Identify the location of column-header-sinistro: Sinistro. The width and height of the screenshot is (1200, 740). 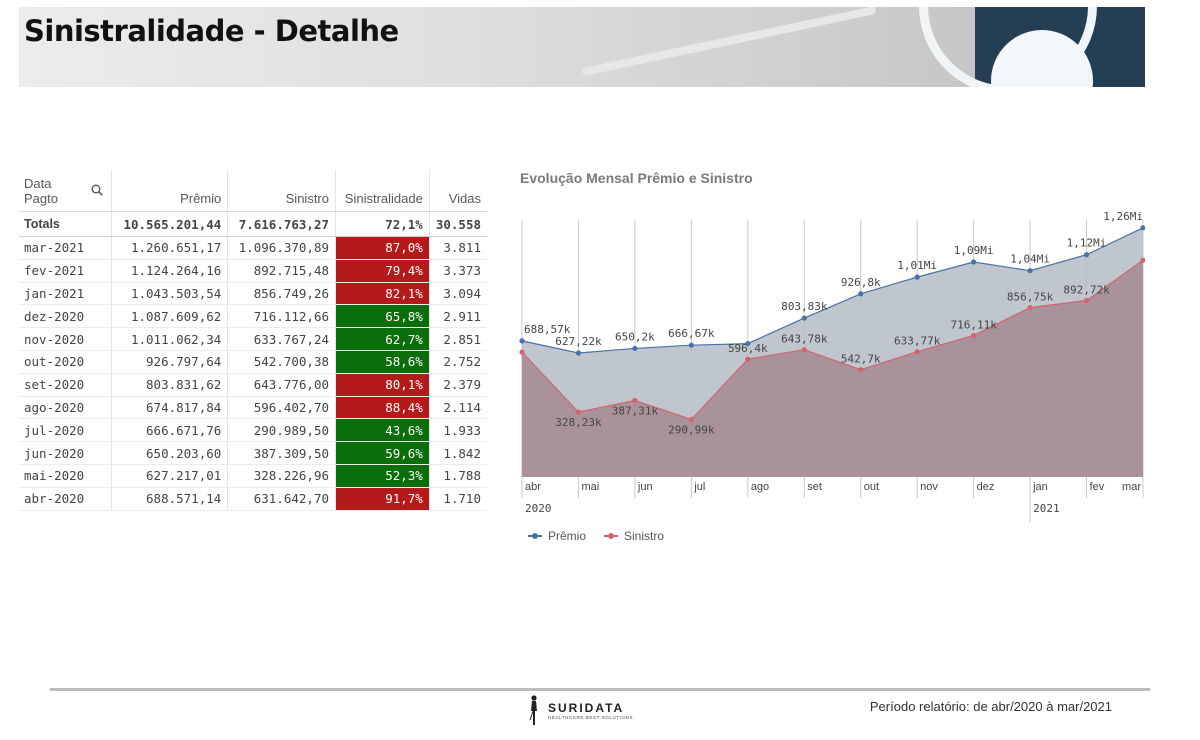
(281, 191).